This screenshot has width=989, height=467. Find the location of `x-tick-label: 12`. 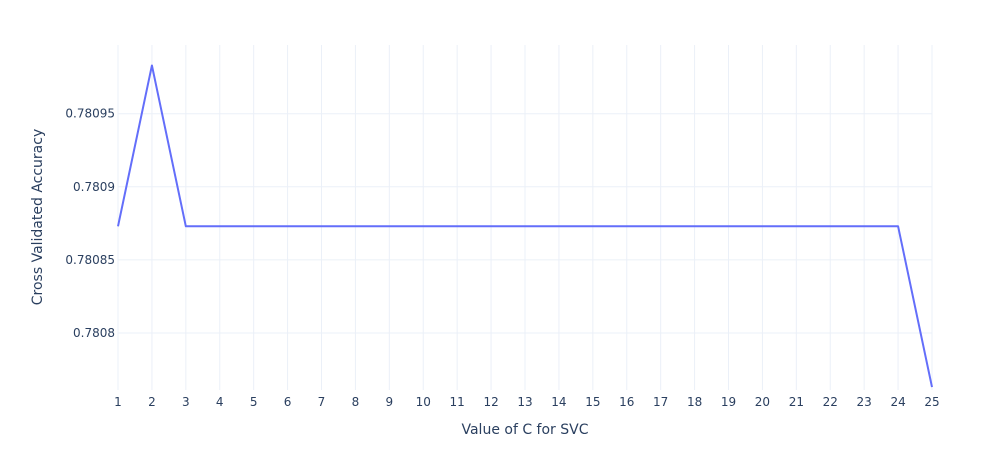

x-tick-label: 12 is located at coordinates (490, 402).